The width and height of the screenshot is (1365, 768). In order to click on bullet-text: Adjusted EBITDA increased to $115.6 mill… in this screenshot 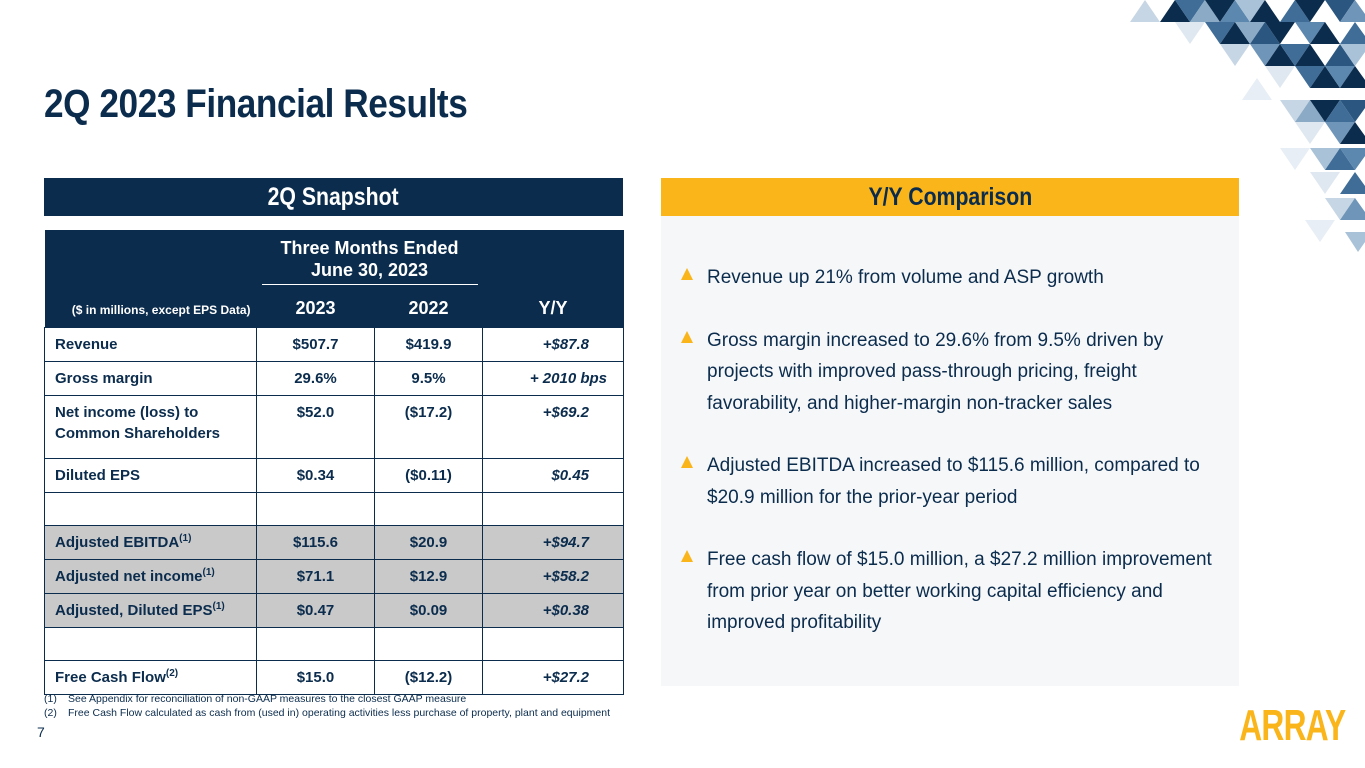, I will do `click(953, 481)`.